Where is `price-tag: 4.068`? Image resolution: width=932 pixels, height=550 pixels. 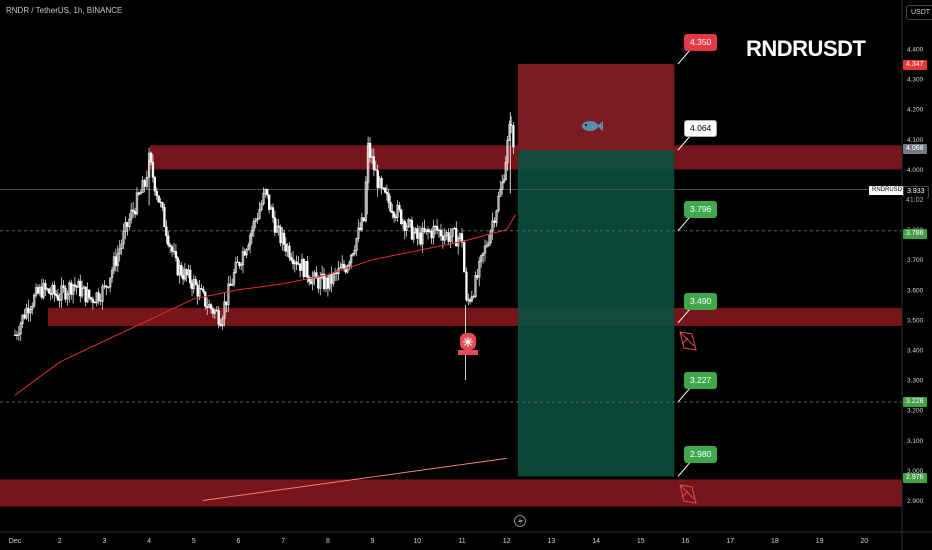 price-tag: 4.068 is located at coordinates (915, 148).